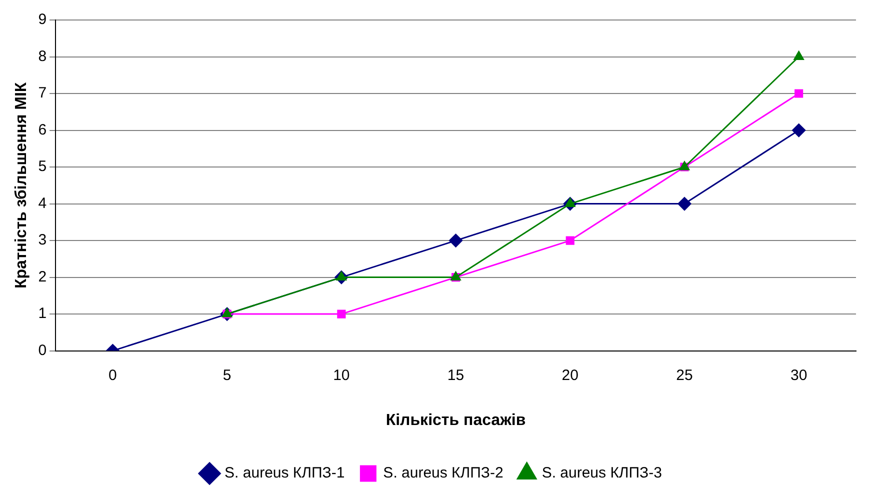  I want to click on x-tick-label: 30, so click(799, 375).